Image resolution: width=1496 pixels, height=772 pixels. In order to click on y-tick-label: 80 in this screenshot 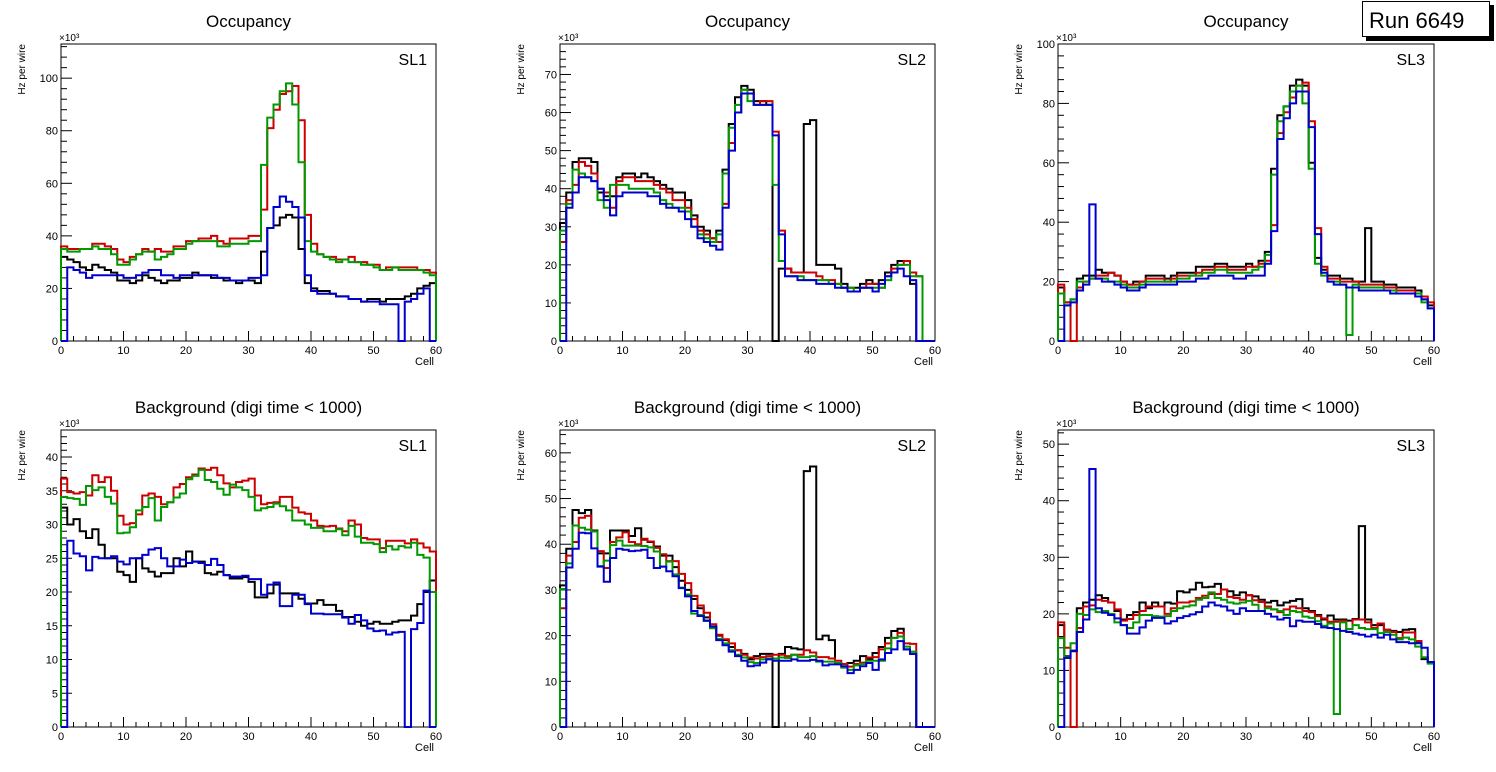, I will do `click(52, 132)`.